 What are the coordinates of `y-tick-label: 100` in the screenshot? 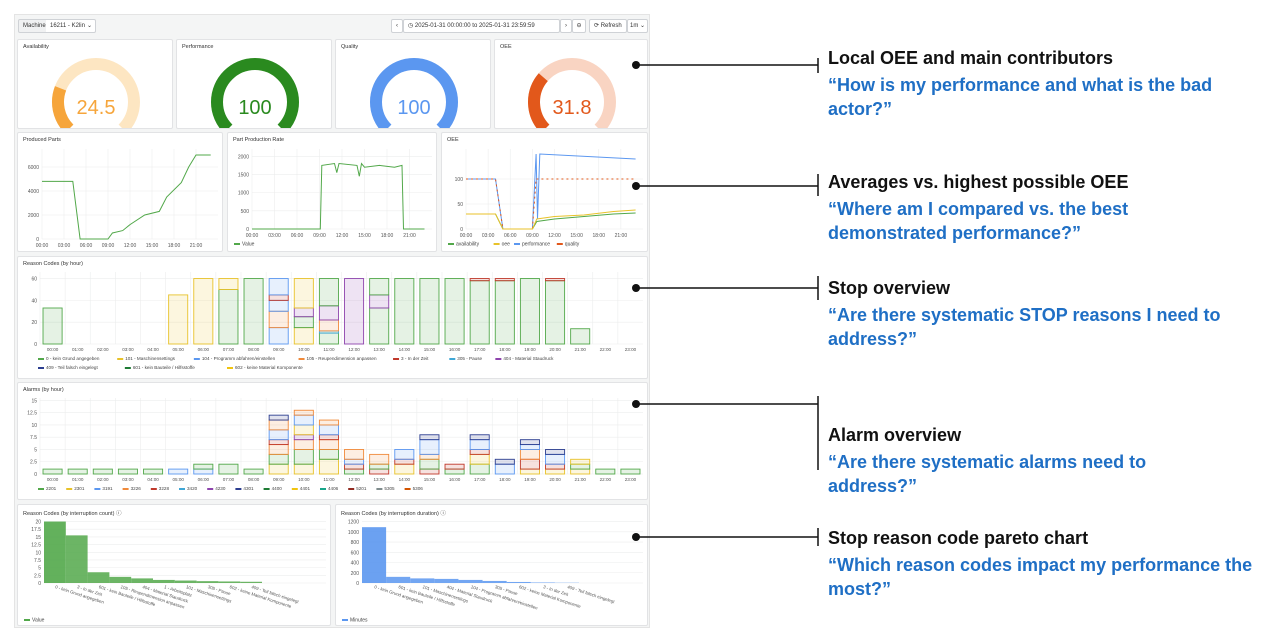 It's located at (459, 180).